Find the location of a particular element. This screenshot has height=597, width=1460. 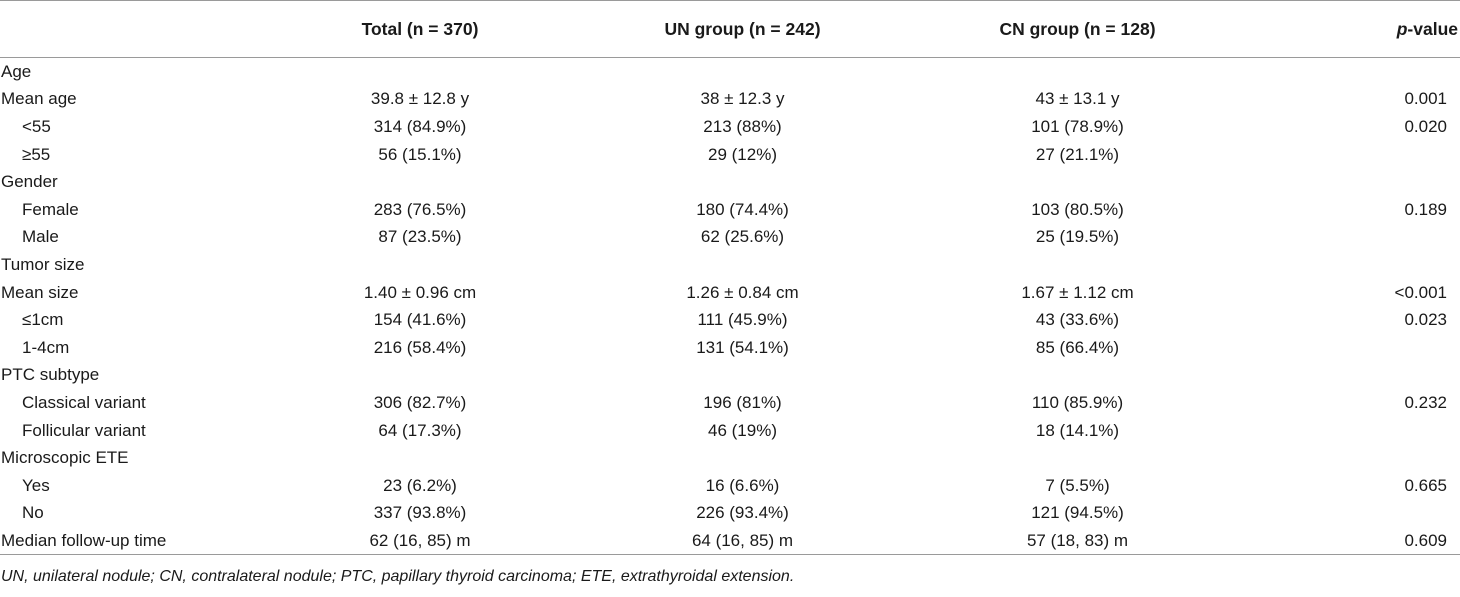

cell-un-group: 226 (93.4%) is located at coordinates (742, 513).